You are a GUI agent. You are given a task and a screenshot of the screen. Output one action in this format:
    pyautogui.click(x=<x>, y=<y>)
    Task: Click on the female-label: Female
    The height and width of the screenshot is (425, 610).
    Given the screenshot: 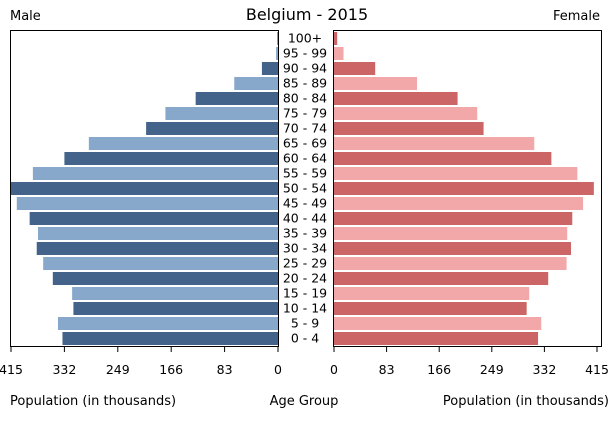 What is the action you would take?
    pyautogui.click(x=576, y=16)
    